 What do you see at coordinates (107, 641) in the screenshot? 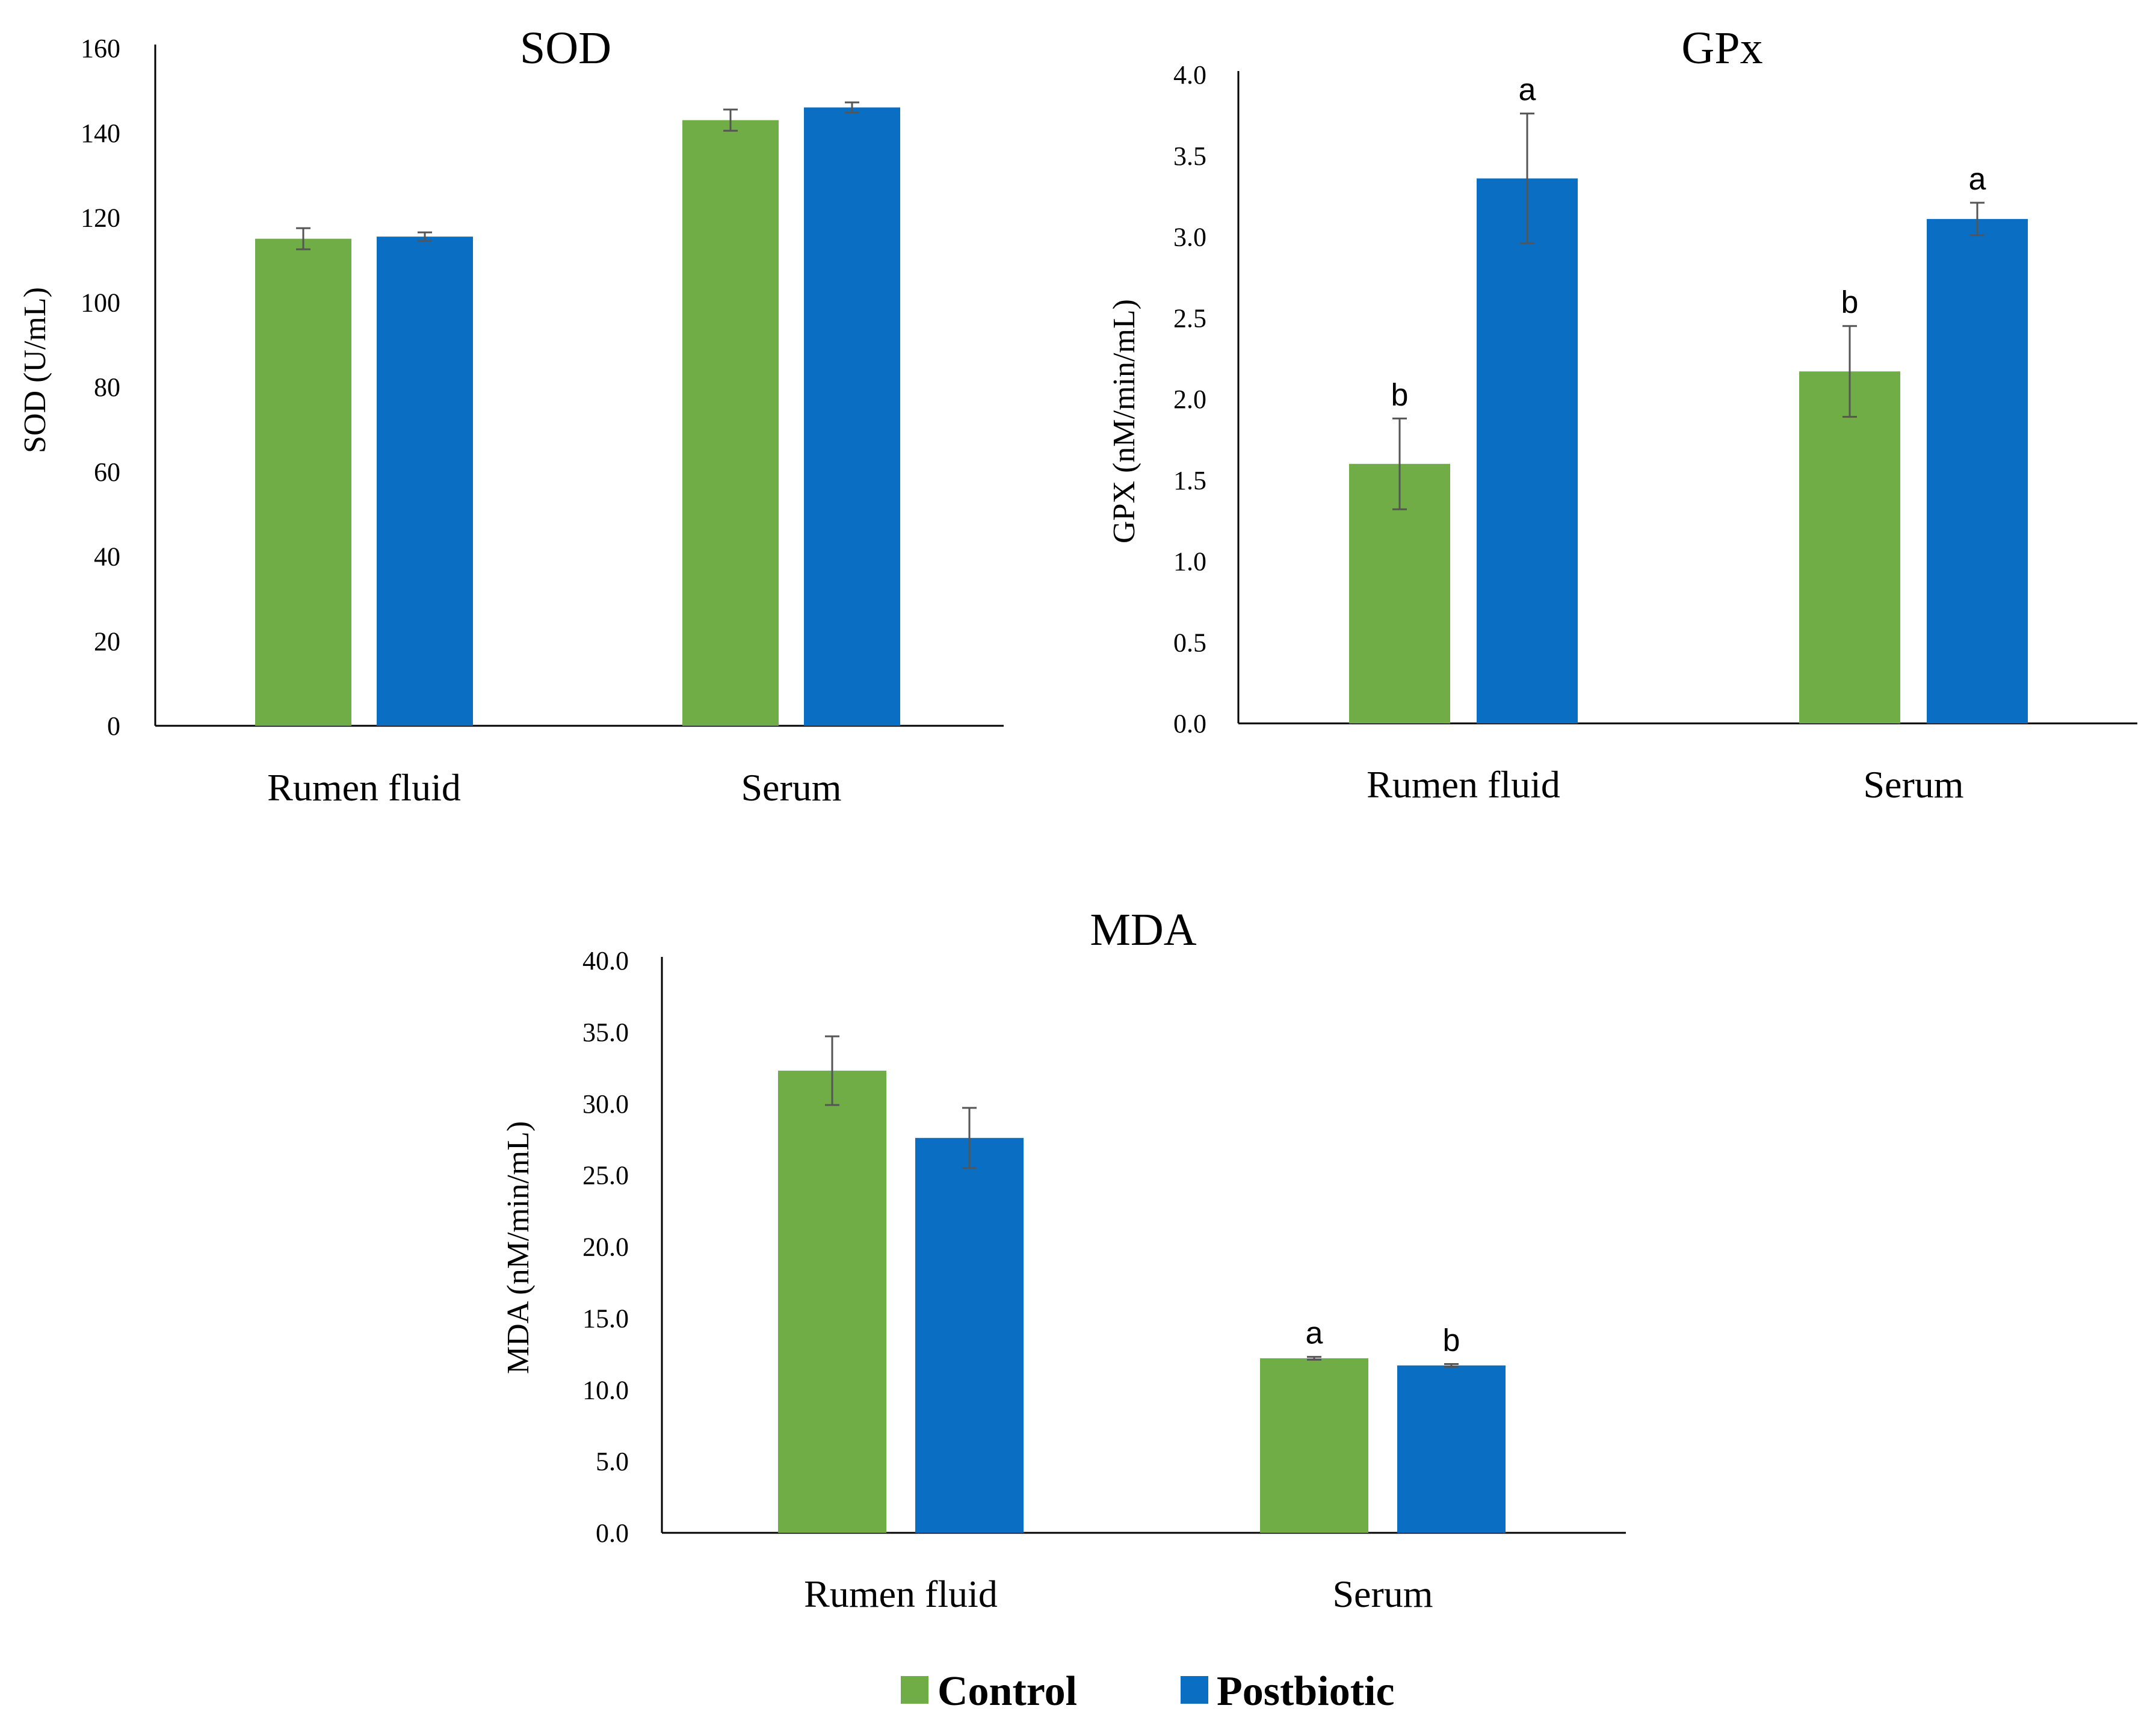
I see `y-tick-label: 20` at bounding box center [107, 641].